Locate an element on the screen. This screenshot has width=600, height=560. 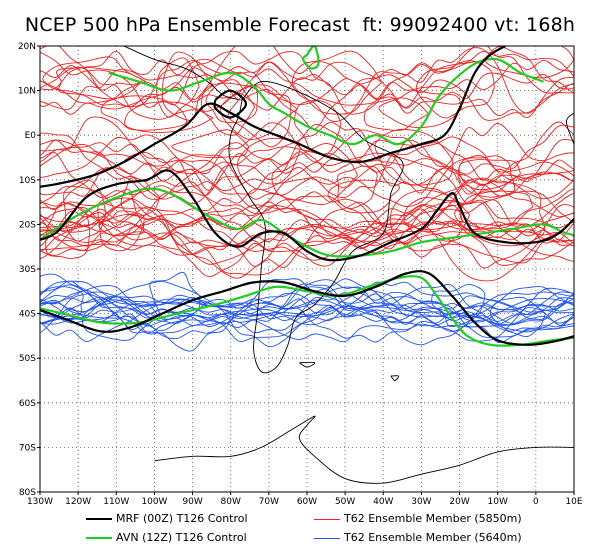
legend-red-member: T62 Ensemble Member (5850m) is located at coordinates (418, 518).